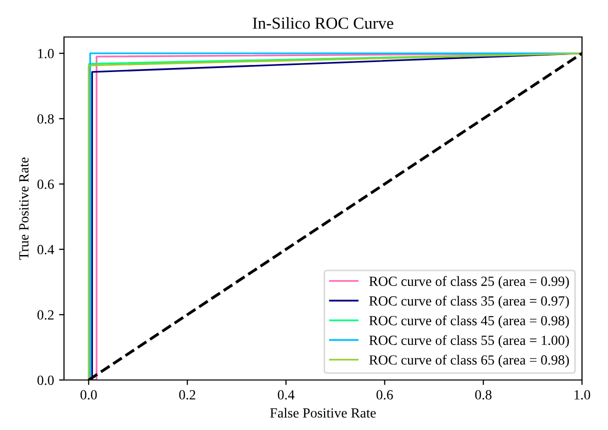 This screenshot has width=608, height=430. What do you see at coordinates (469, 341) in the screenshot?
I see `legend-label: ROC curve of class 55 (area = 1.00)` at bounding box center [469, 341].